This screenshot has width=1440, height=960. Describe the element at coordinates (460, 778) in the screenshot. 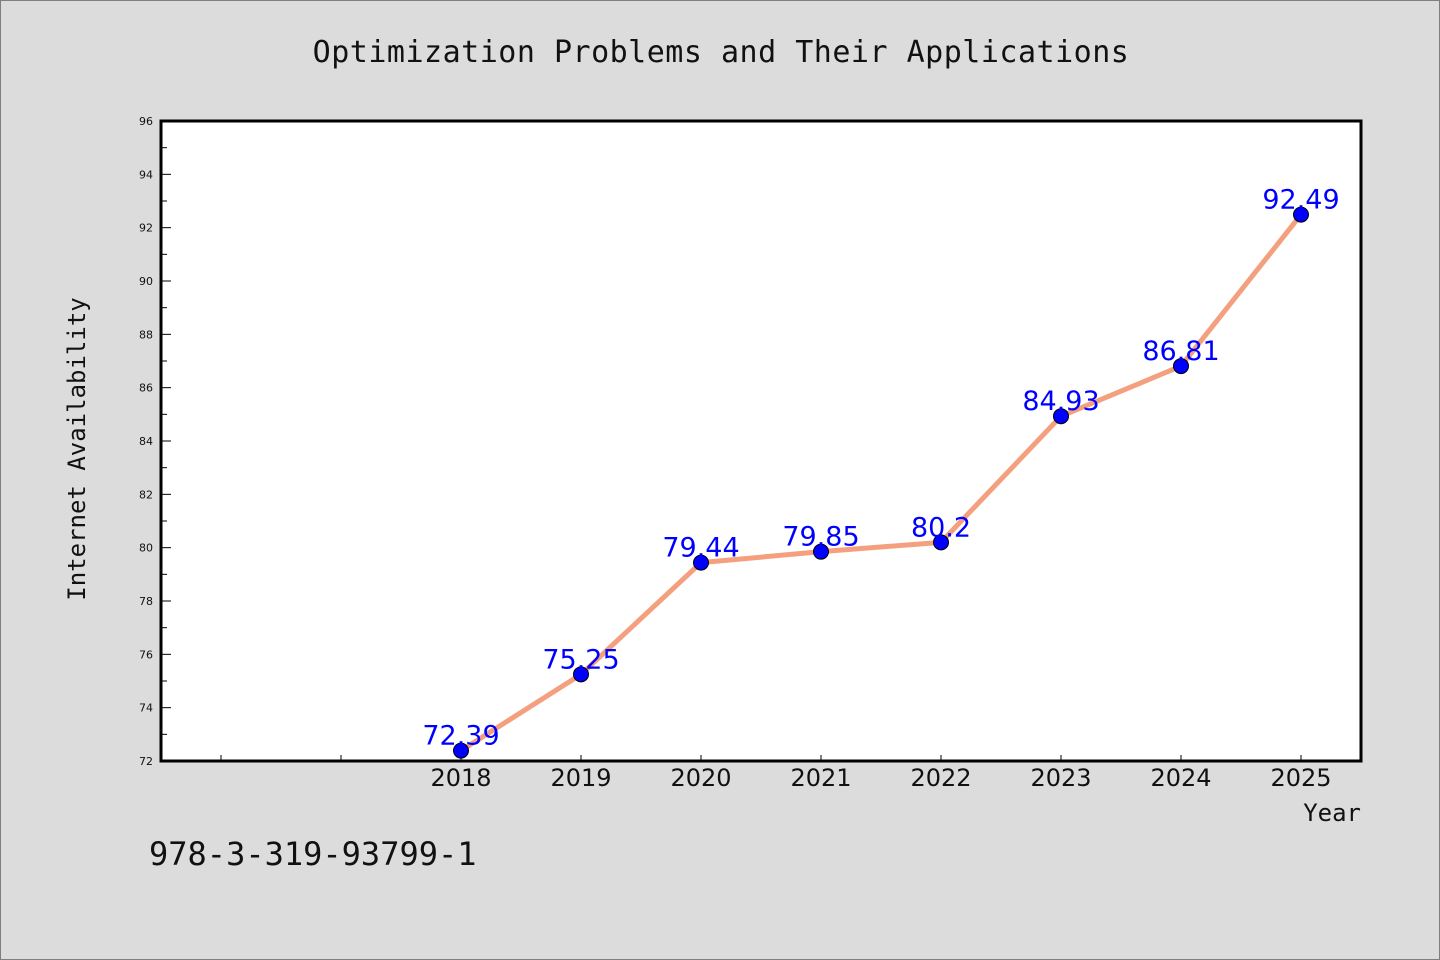

I see `x-tick-label: 2018` at that location.